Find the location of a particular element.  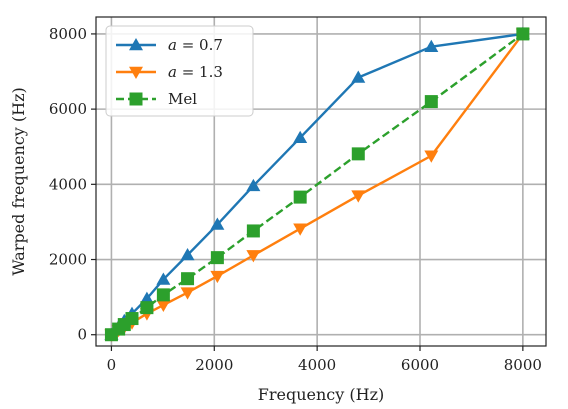

y-tick-label: 0 is located at coordinates (82, 335).